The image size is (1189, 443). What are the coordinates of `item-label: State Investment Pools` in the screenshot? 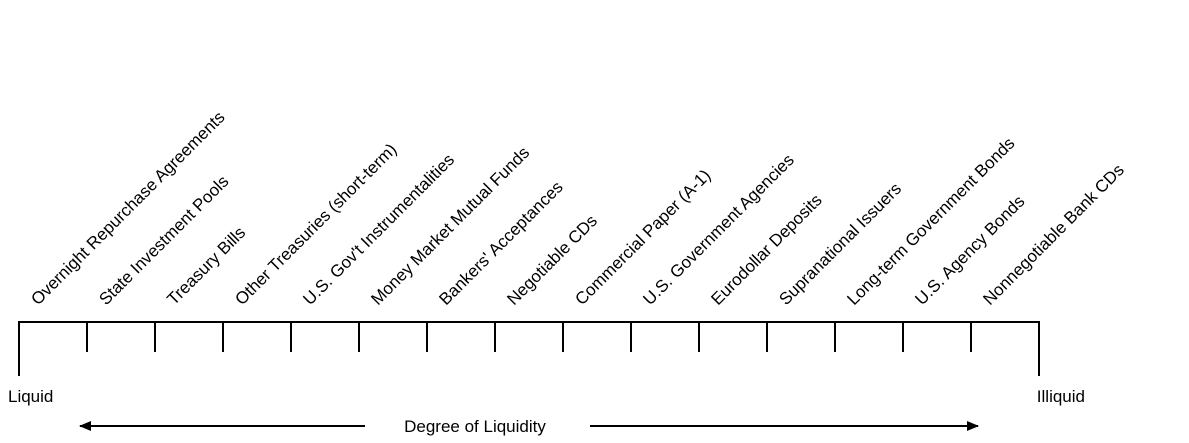 It's located at (163, 240).